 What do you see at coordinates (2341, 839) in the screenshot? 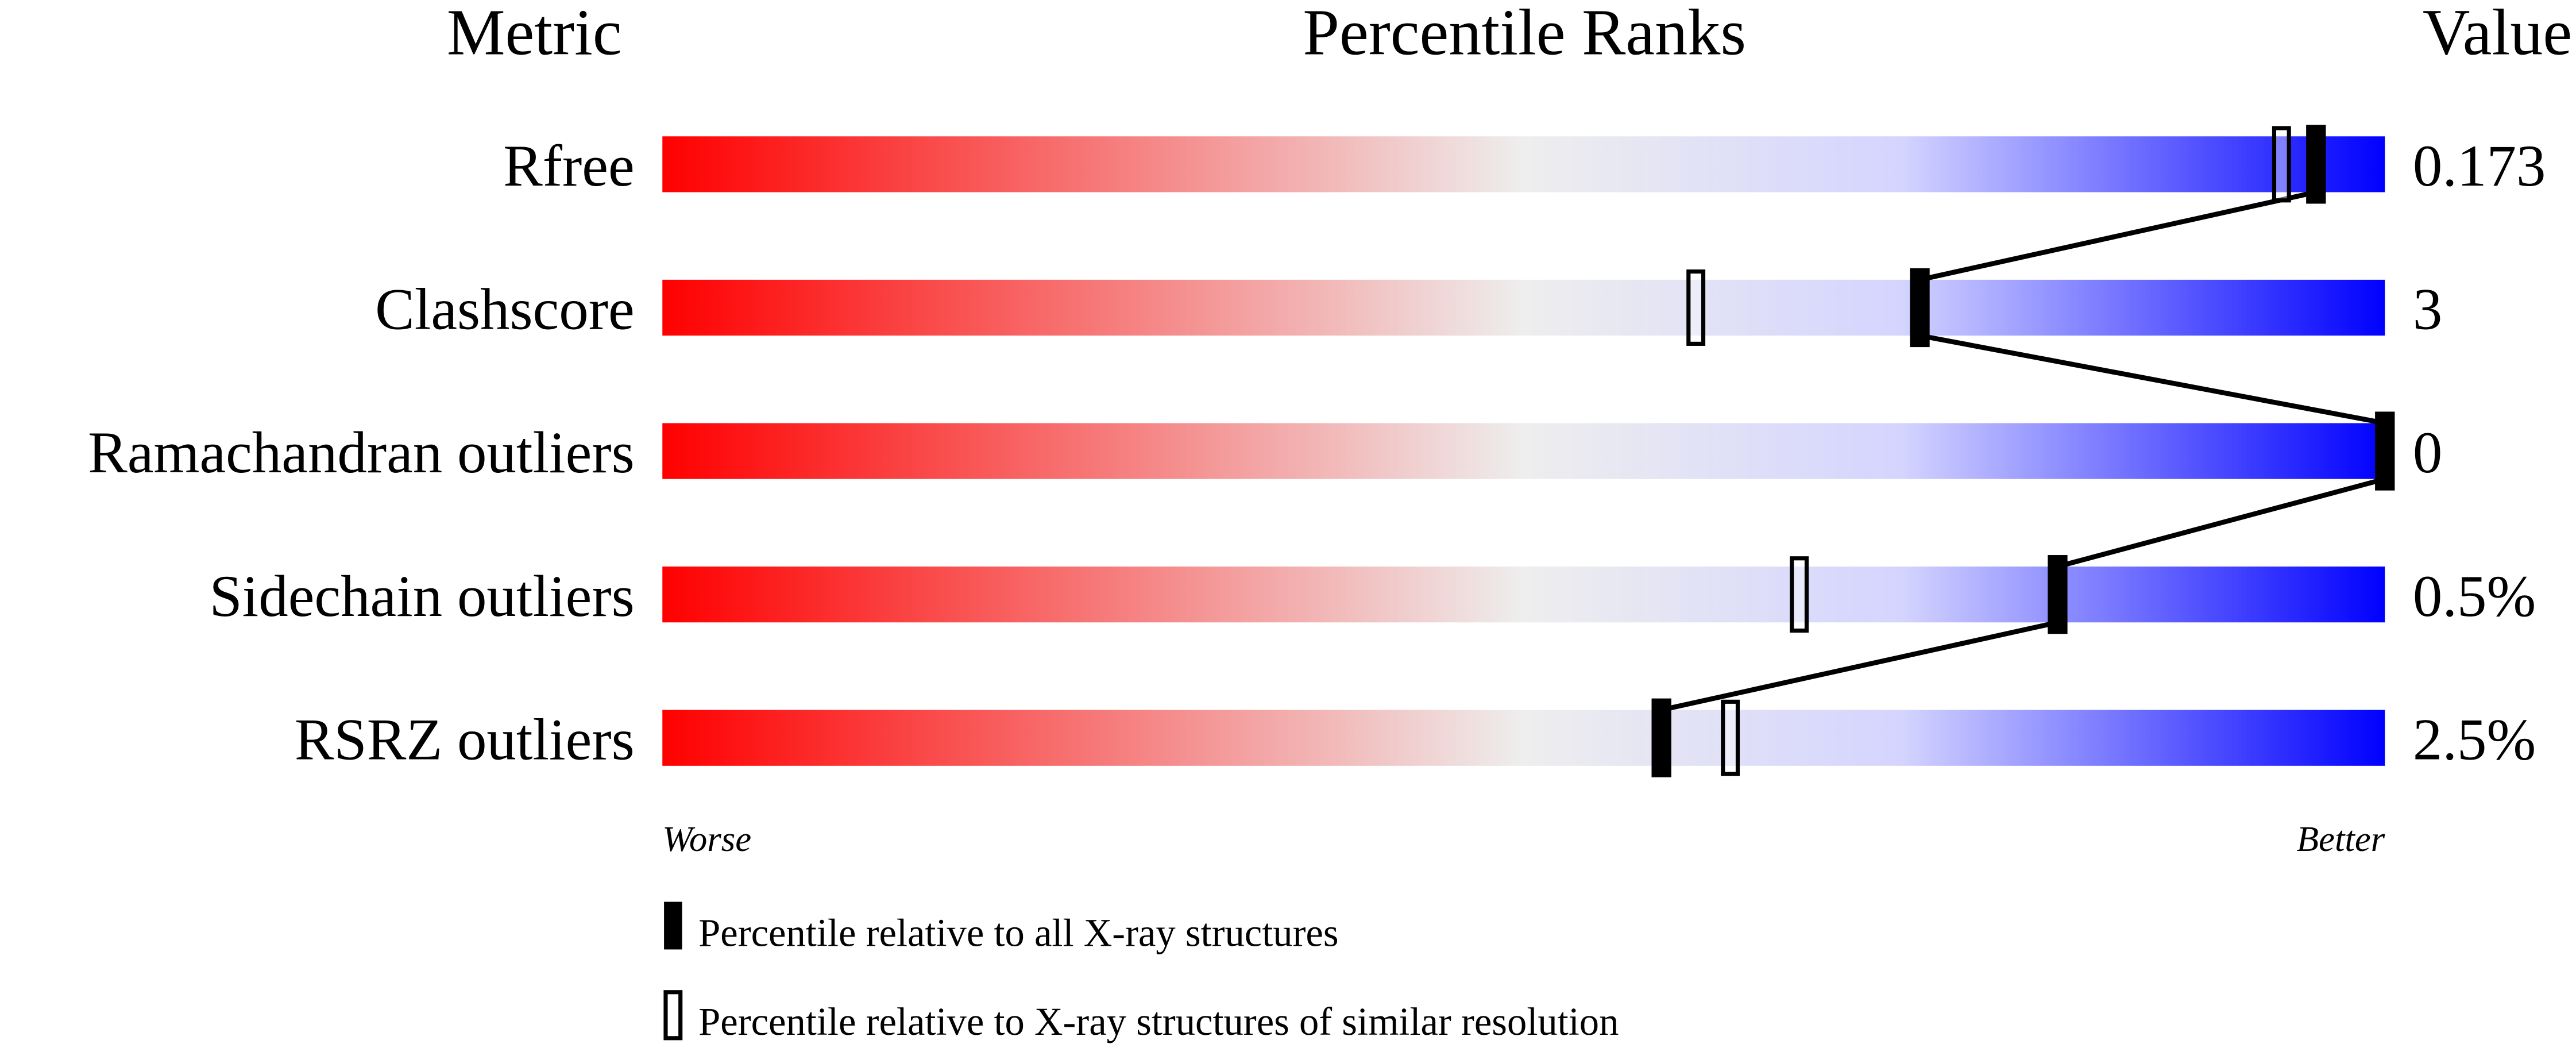
I see `better-label: Better` at bounding box center [2341, 839].